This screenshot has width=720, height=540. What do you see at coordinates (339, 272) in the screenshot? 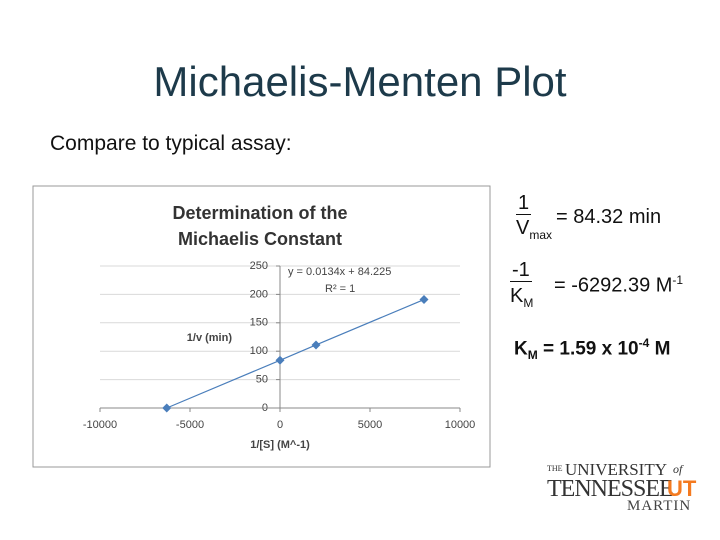
I see `annotation: y = 0.0134x + 84.225` at bounding box center [339, 272].